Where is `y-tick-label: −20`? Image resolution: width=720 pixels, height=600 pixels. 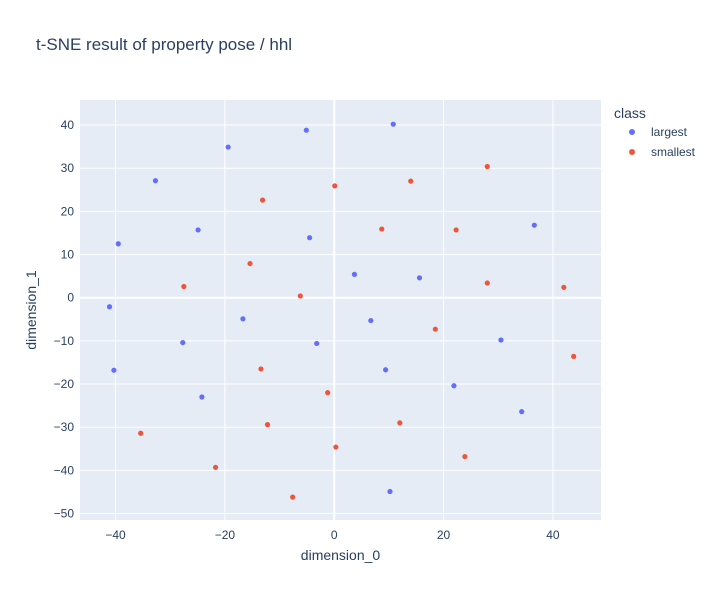
y-tick-label: −20 is located at coordinates (64, 384).